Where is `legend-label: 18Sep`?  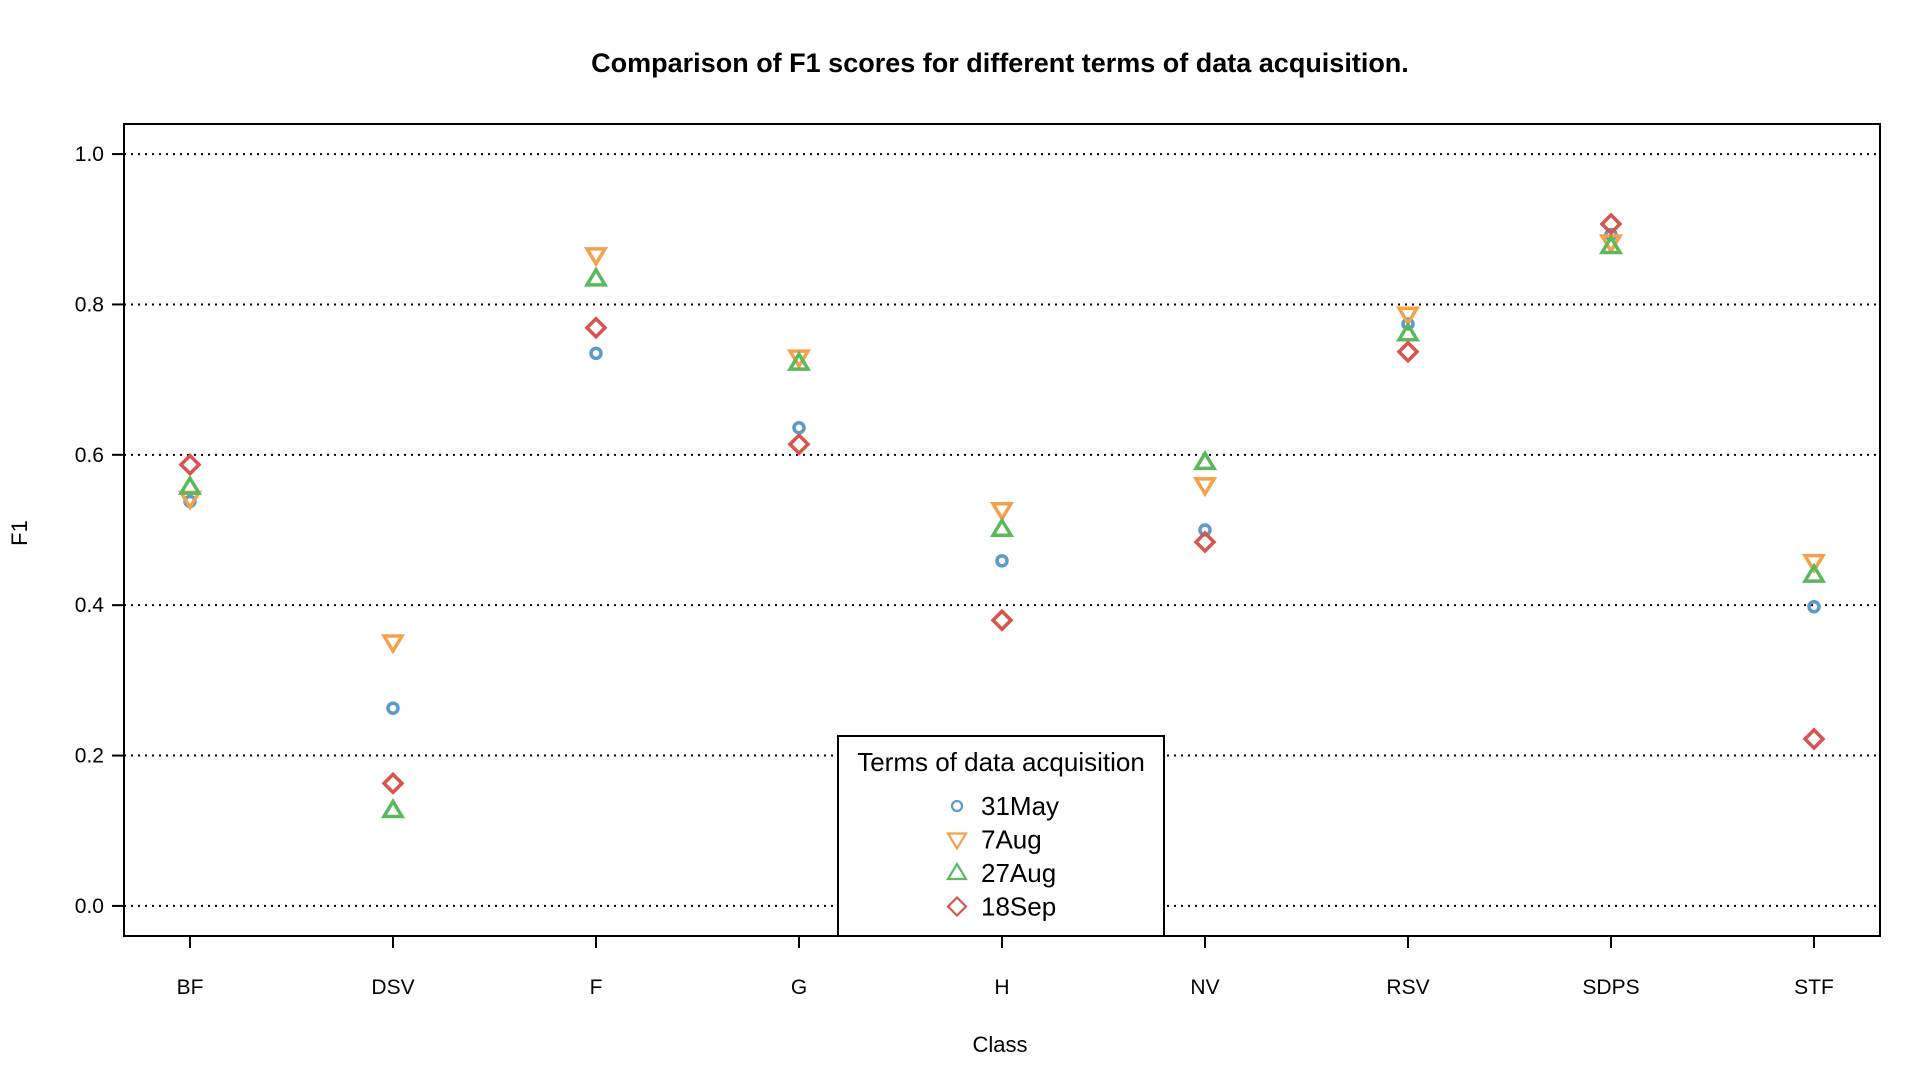 legend-label: 18Sep is located at coordinates (1018, 907).